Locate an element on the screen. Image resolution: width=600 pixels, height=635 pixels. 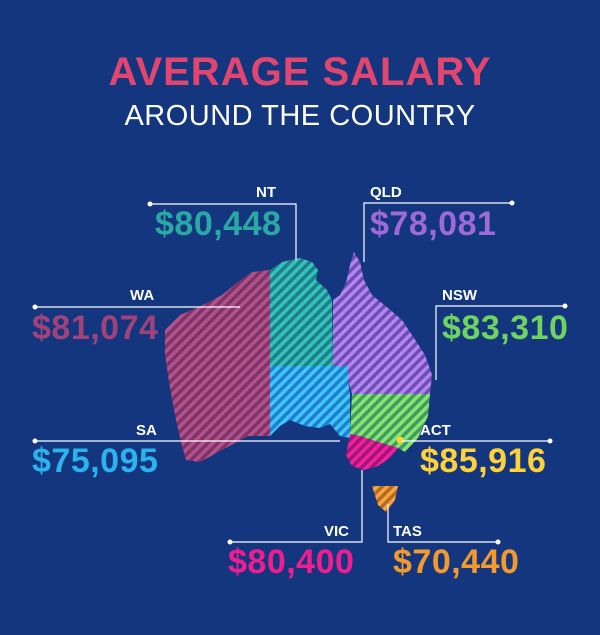
wa-salary: $81,074 is located at coordinates (95, 328).